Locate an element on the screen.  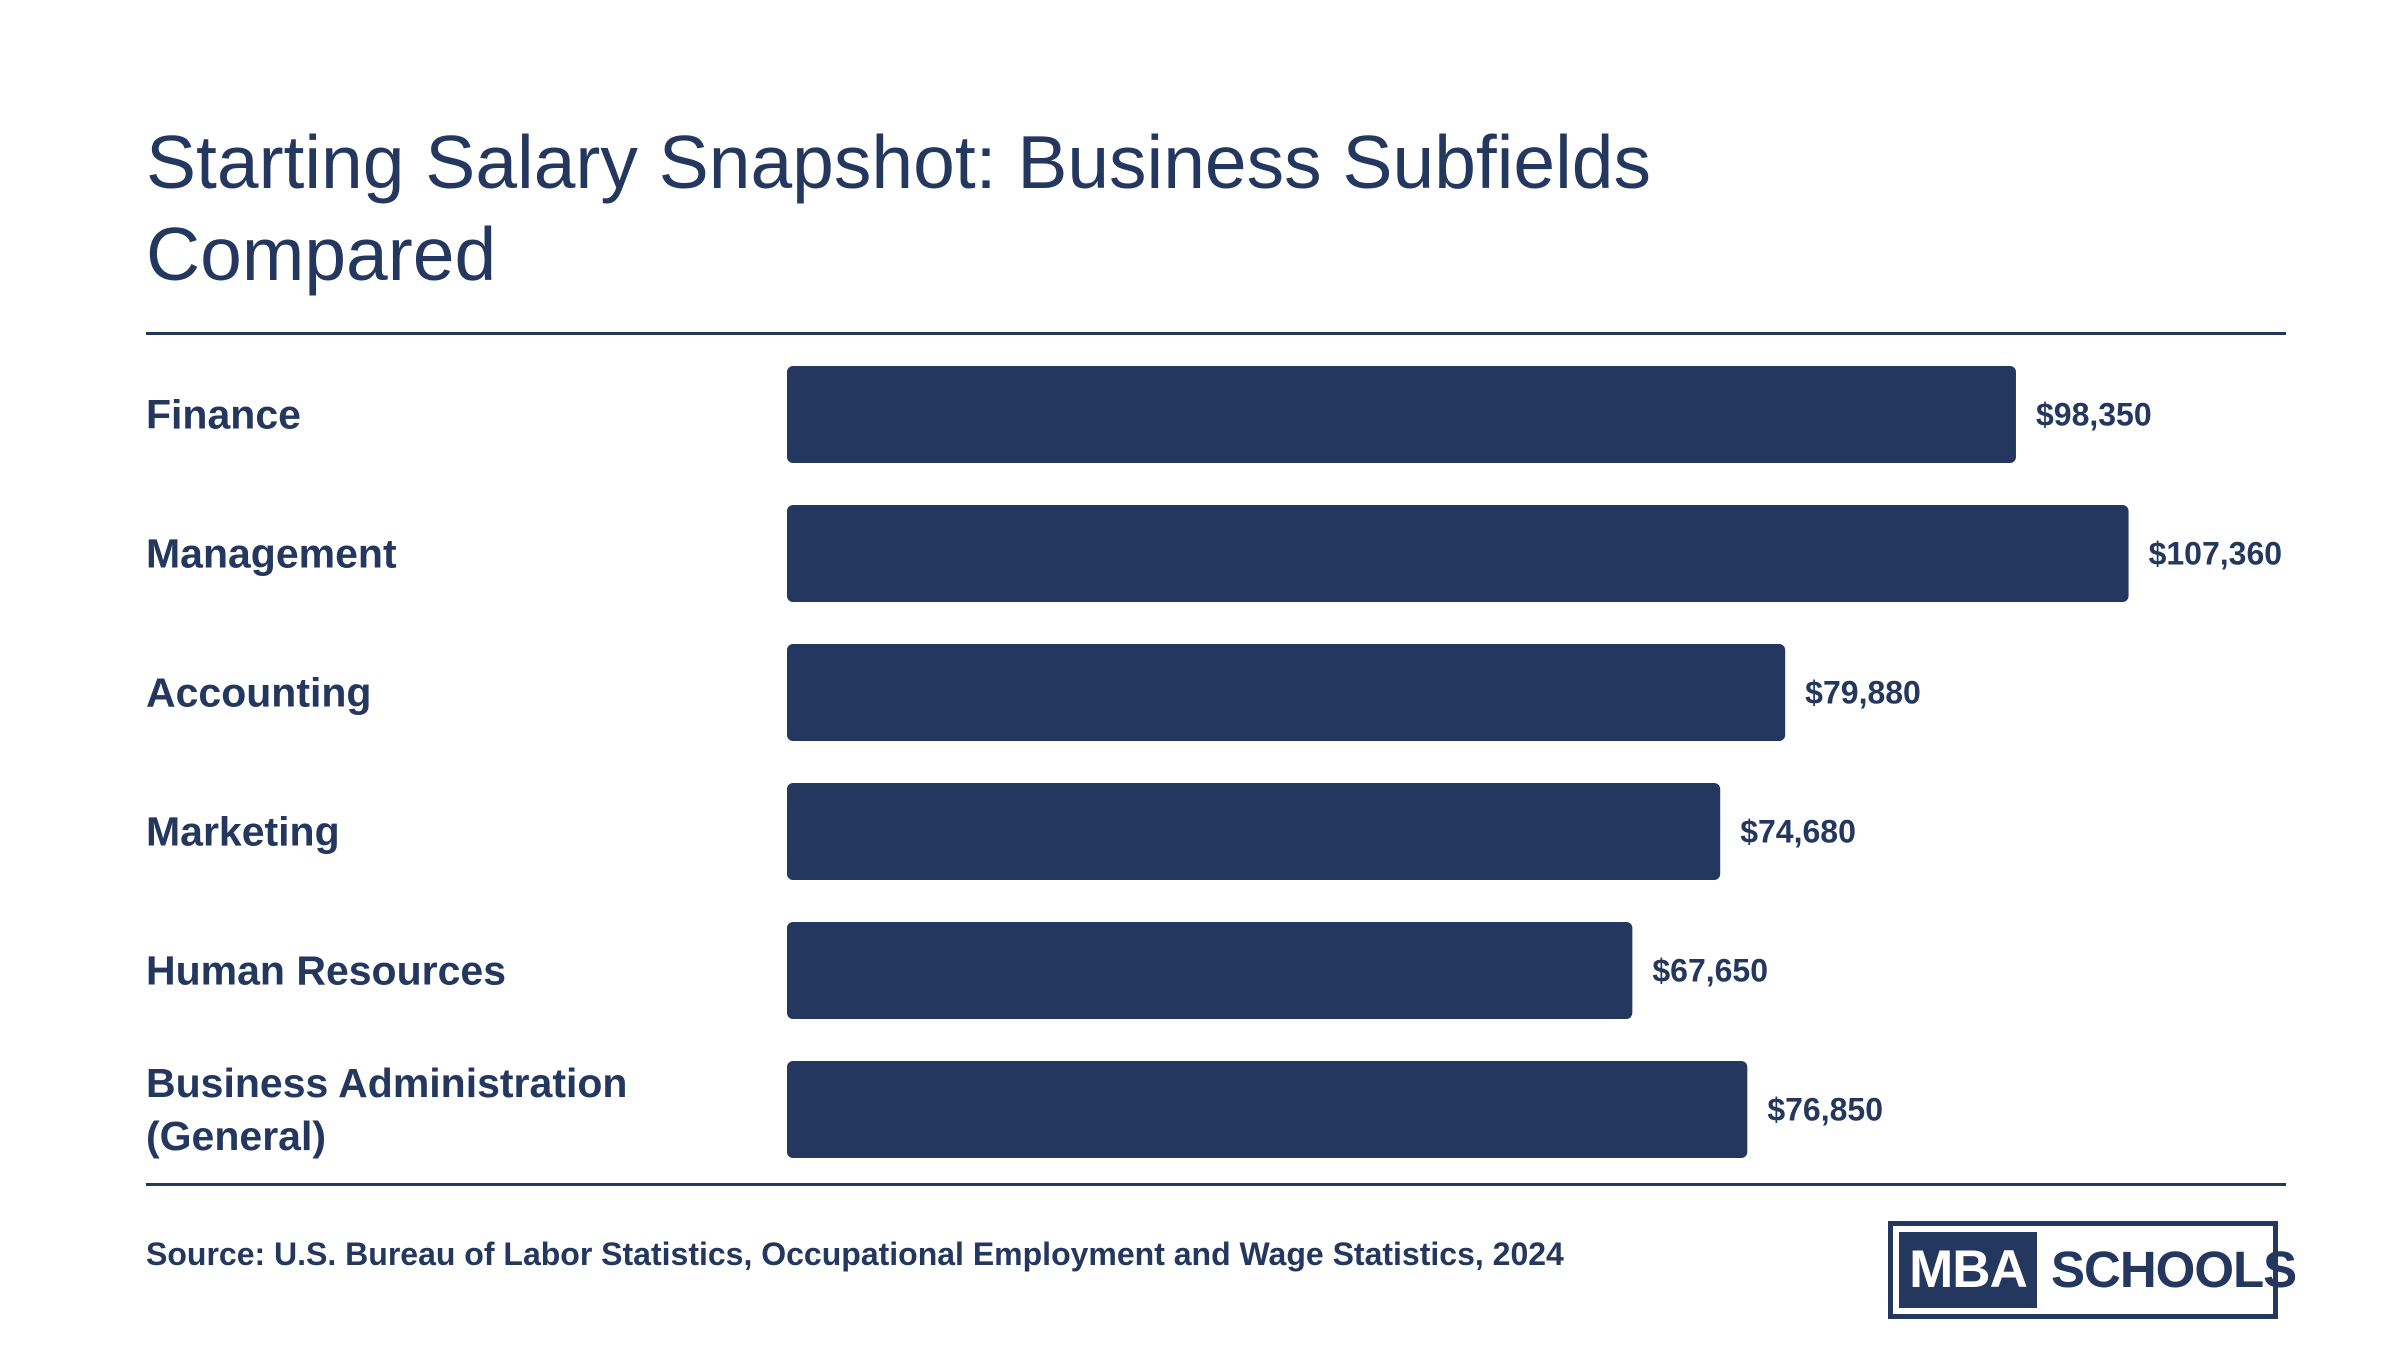
category-label: Finance is located at coordinates (223, 415).